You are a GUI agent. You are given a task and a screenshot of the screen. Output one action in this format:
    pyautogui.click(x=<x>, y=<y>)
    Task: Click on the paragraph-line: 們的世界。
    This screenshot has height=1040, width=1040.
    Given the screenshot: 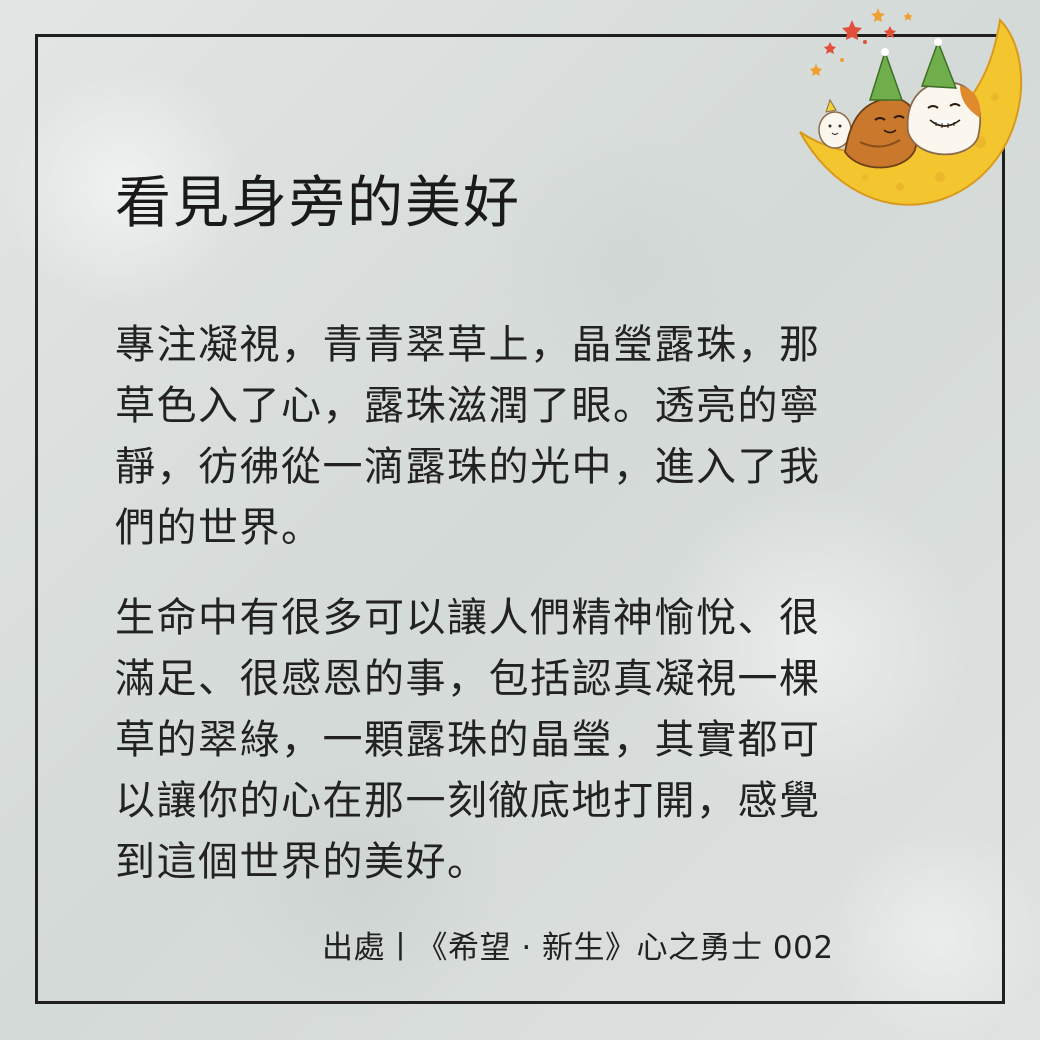 What is the action you would take?
    pyautogui.click(x=219, y=528)
    